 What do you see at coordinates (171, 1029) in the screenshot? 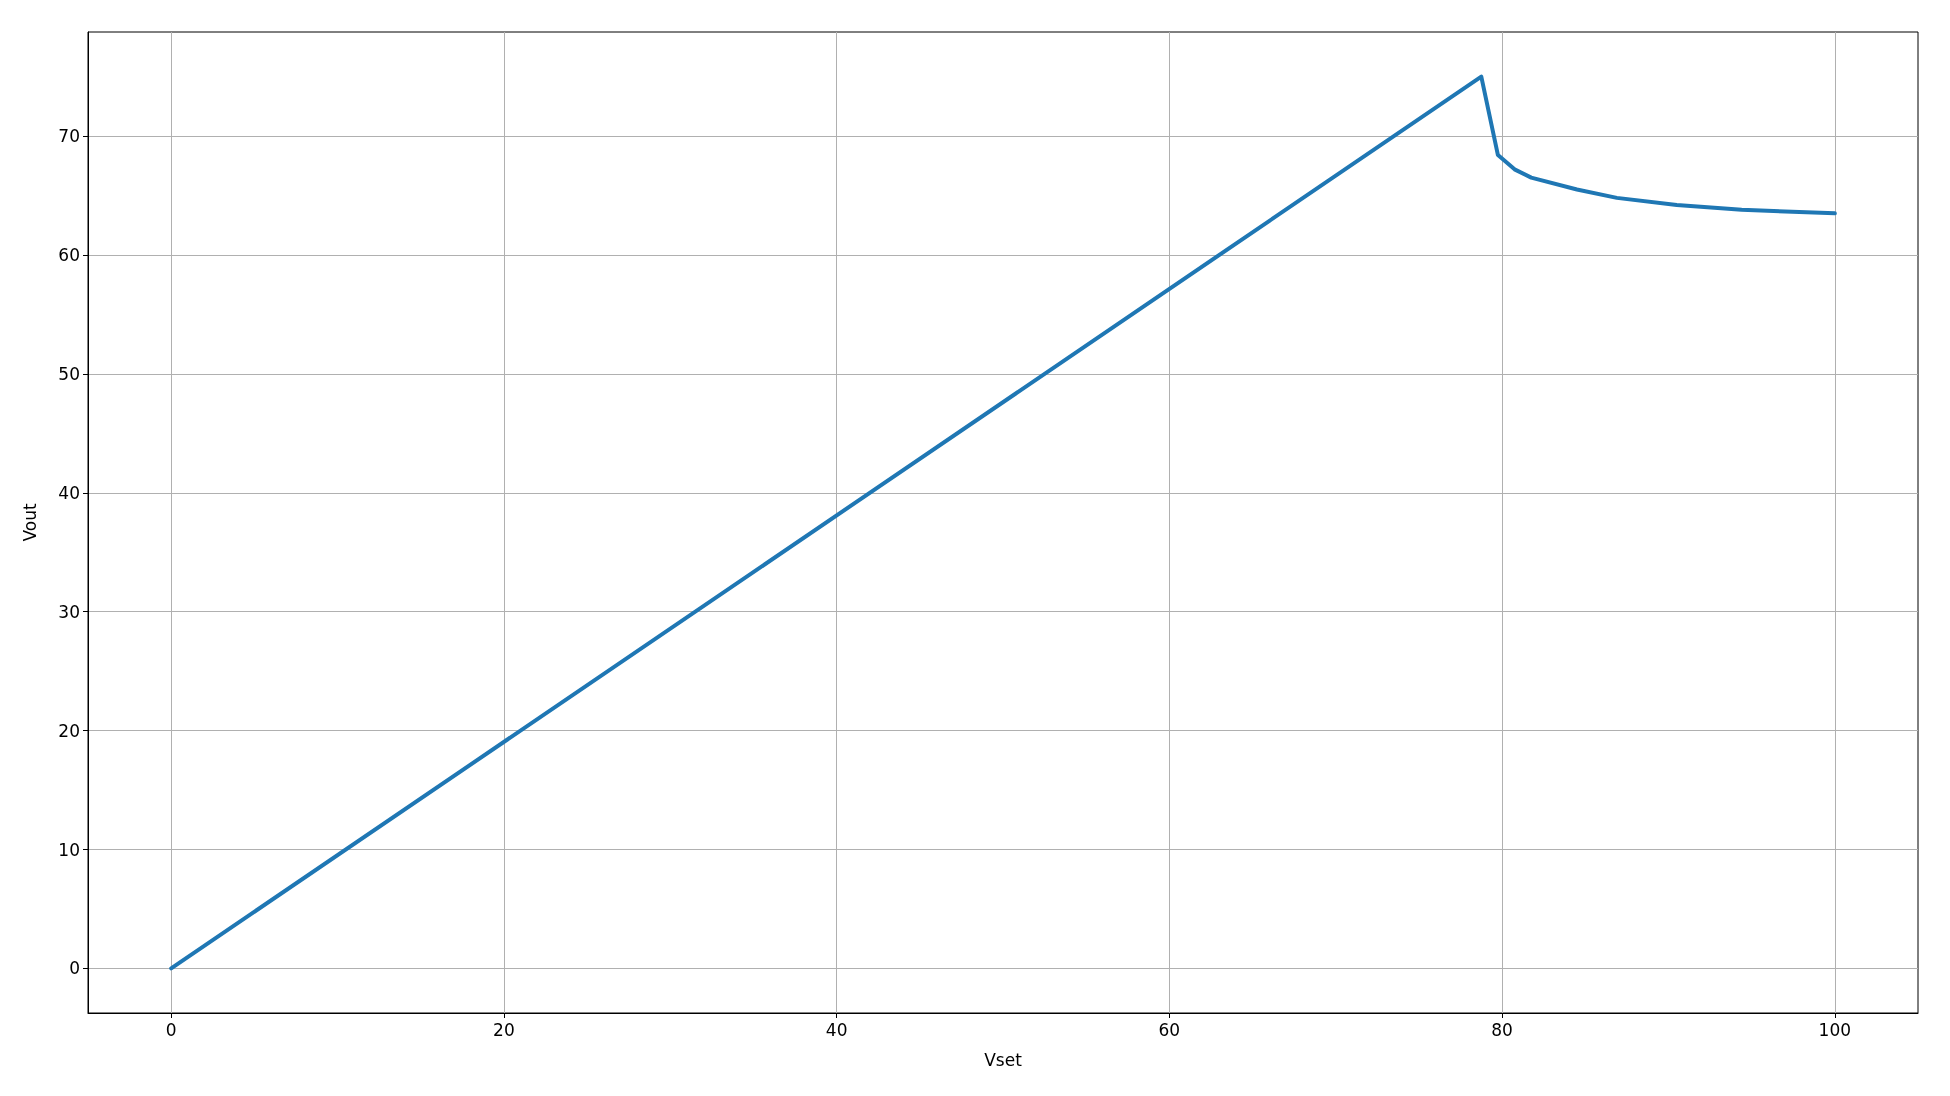
I see `x-tick-label: 0` at bounding box center [171, 1029].